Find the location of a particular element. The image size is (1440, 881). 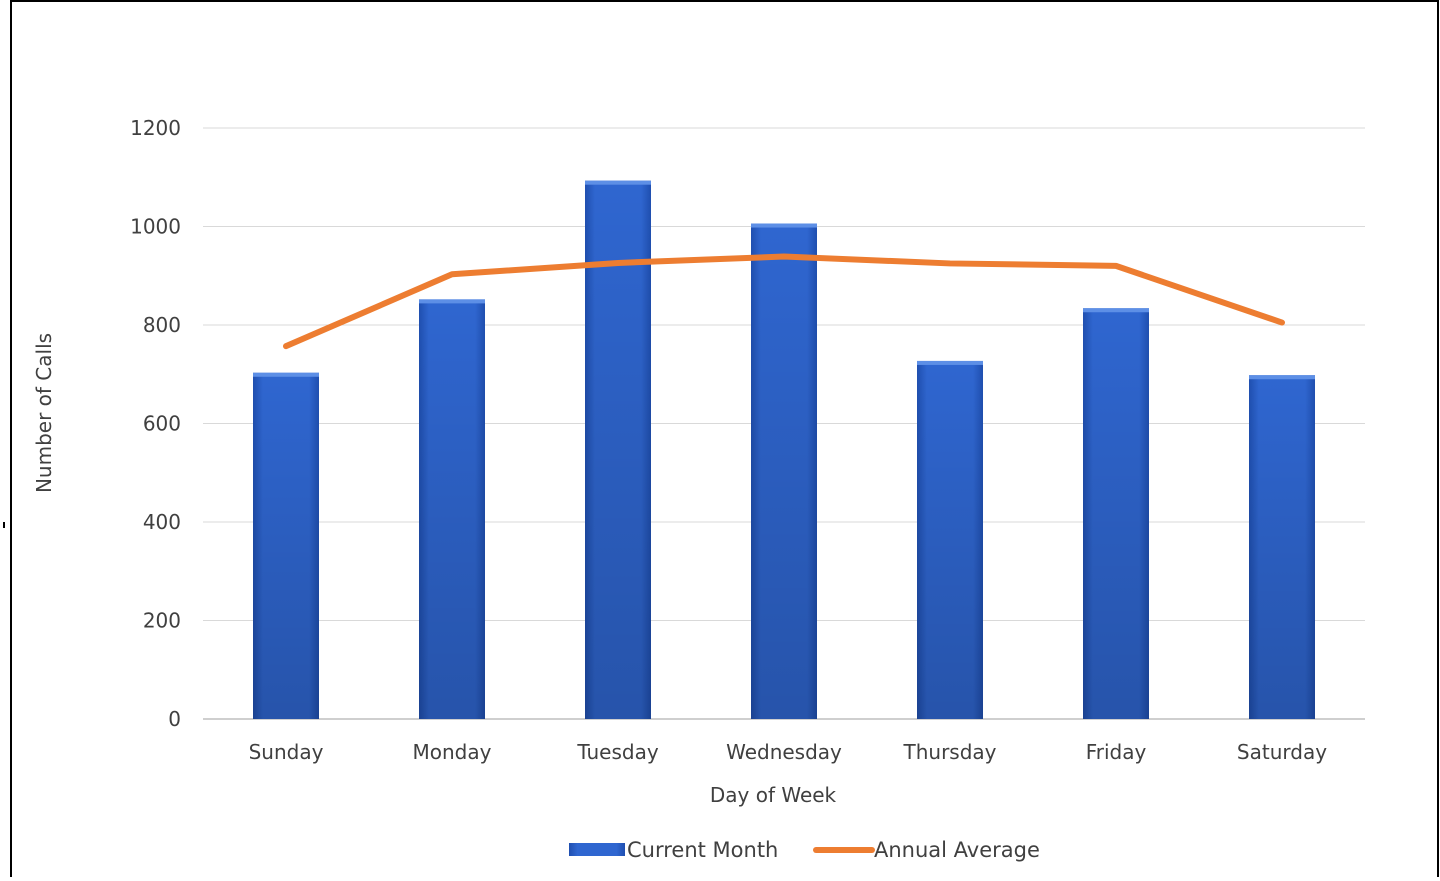

x-tick-label-wednesday: Wednesday is located at coordinates (784, 752).